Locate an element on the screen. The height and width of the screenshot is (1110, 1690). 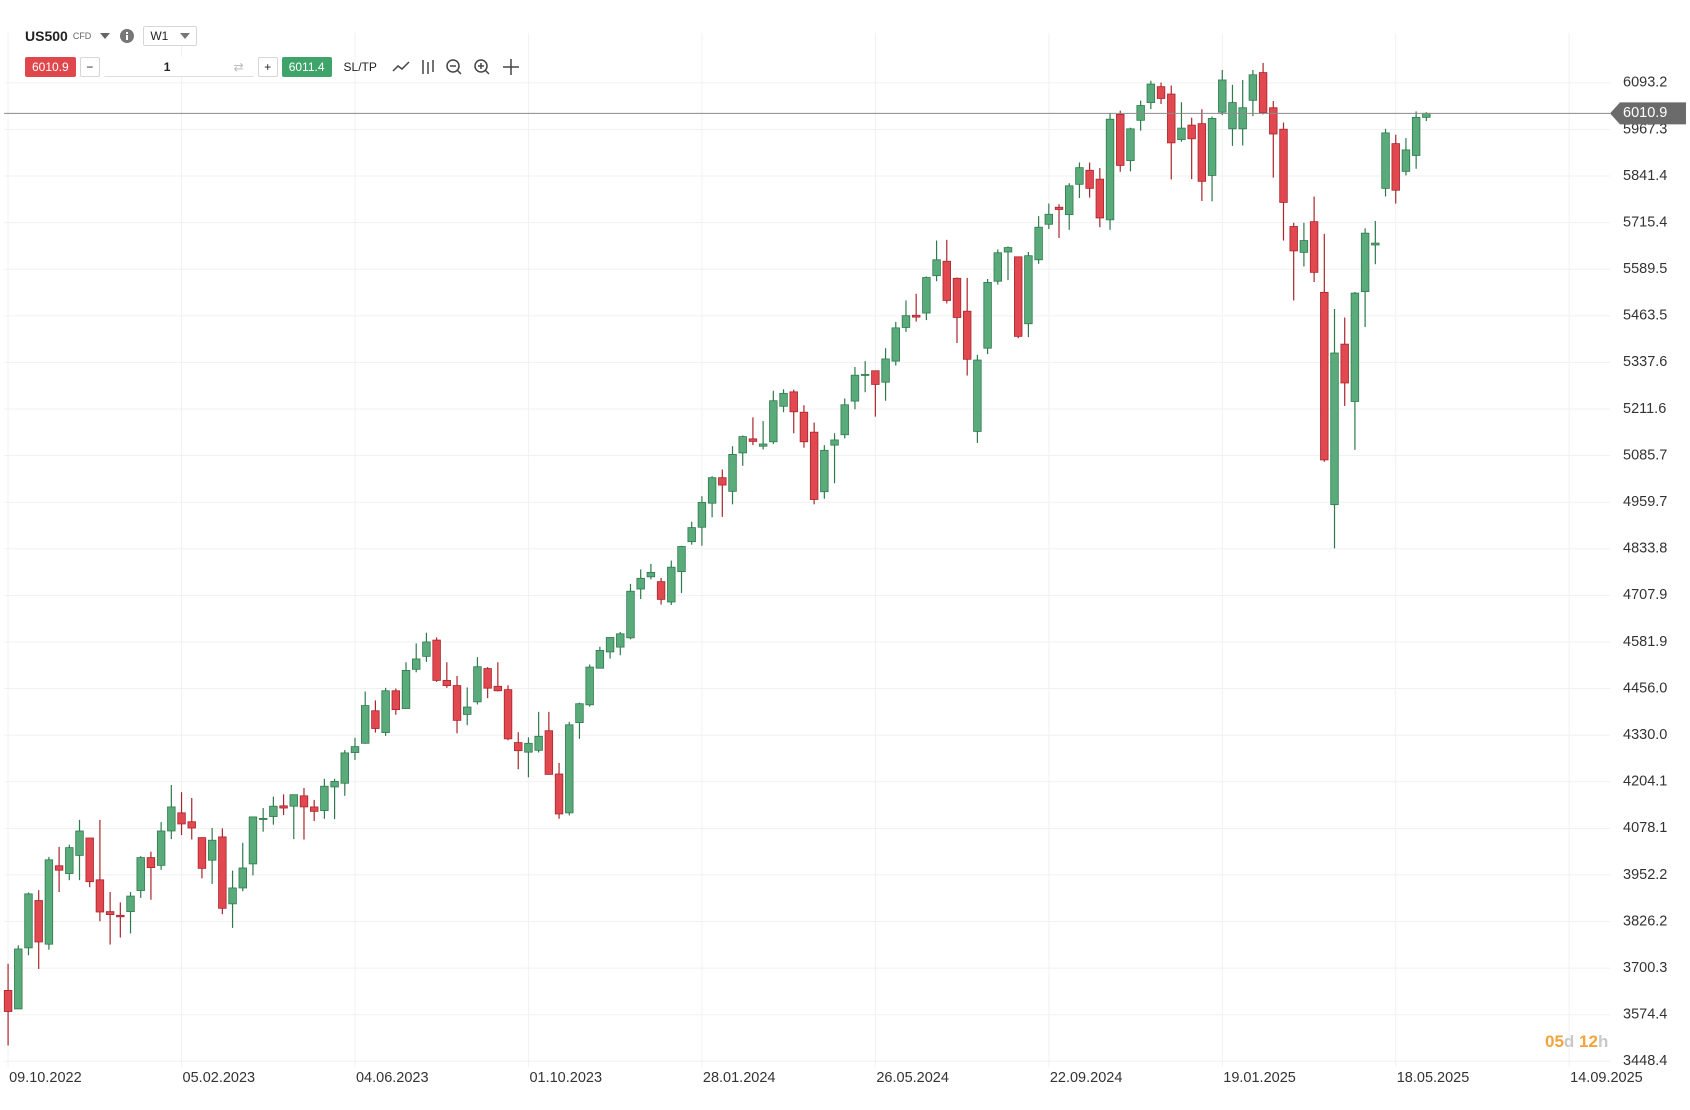
y-tick-label: 3448.4 is located at coordinates (1645, 1061).